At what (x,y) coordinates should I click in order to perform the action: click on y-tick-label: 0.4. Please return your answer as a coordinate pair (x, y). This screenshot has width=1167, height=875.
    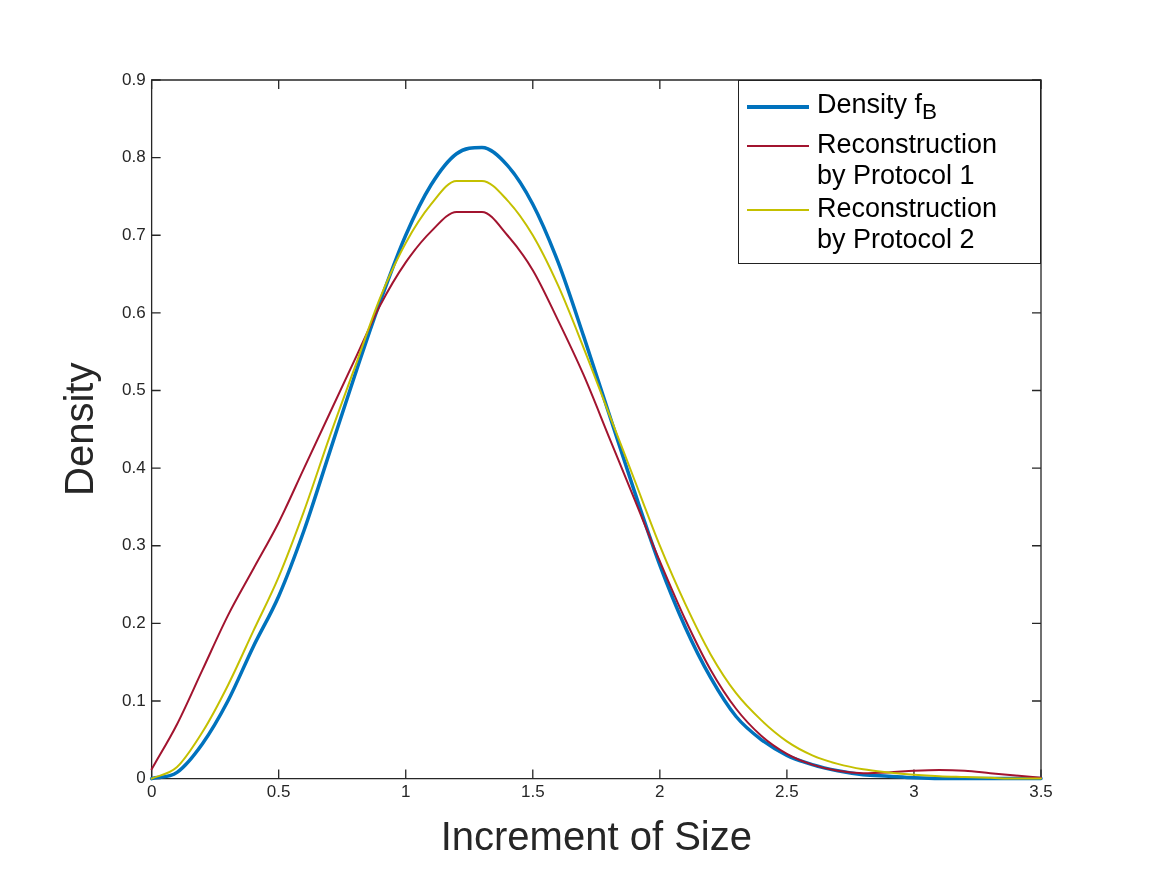
    Looking at the image, I should click on (133, 467).